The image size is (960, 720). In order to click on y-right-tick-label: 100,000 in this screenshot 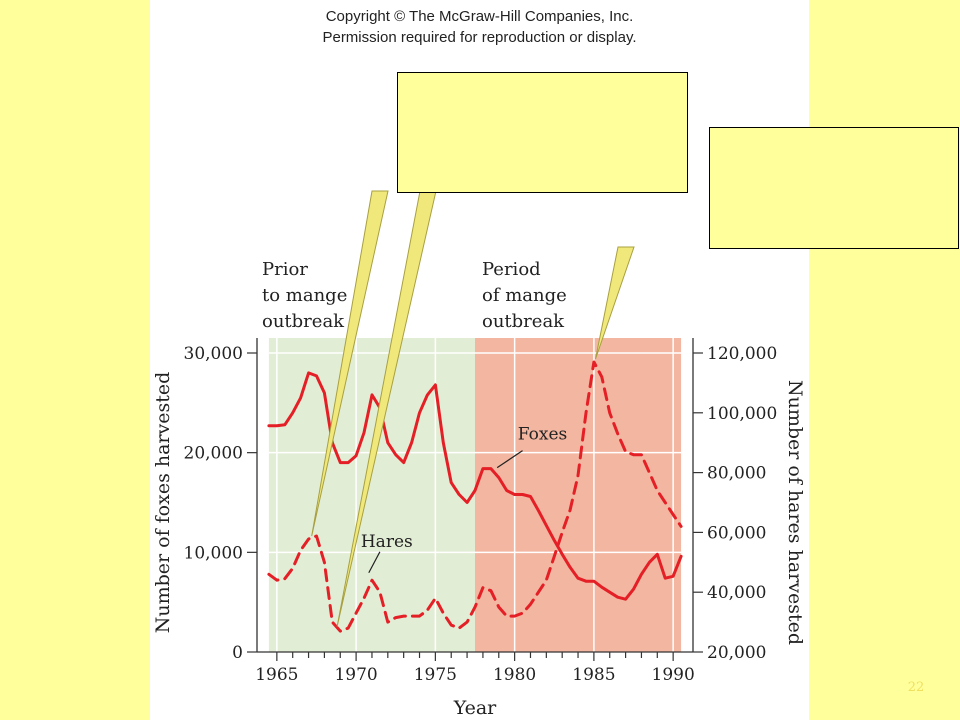, I will do `click(742, 414)`.